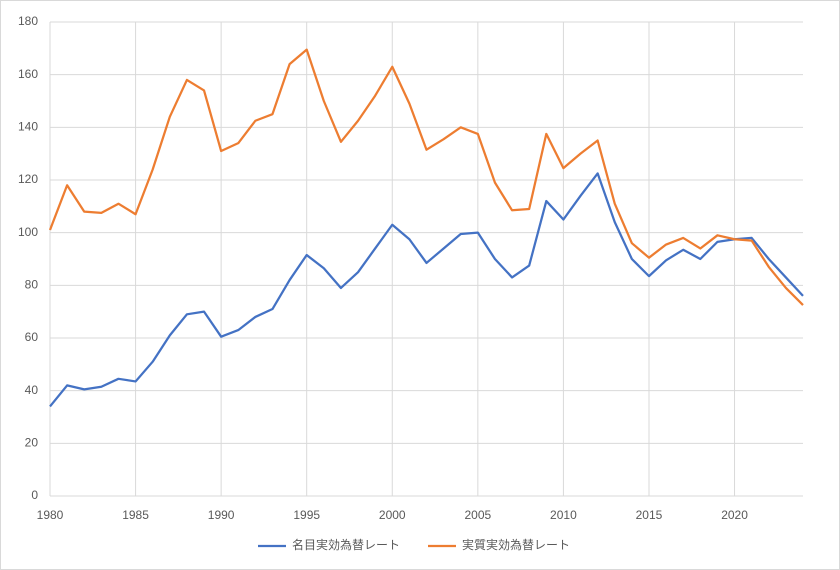 This screenshot has height=570, width=840. Describe the element at coordinates (516, 544) in the screenshot. I see `legend-label: 実質実効為替レート` at that location.